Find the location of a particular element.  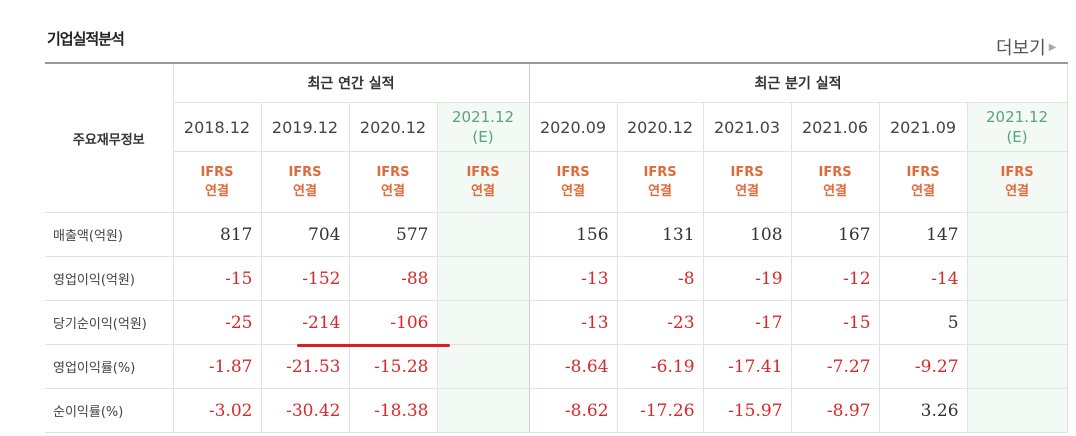

table-cell: -8.64 is located at coordinates (573, 366).